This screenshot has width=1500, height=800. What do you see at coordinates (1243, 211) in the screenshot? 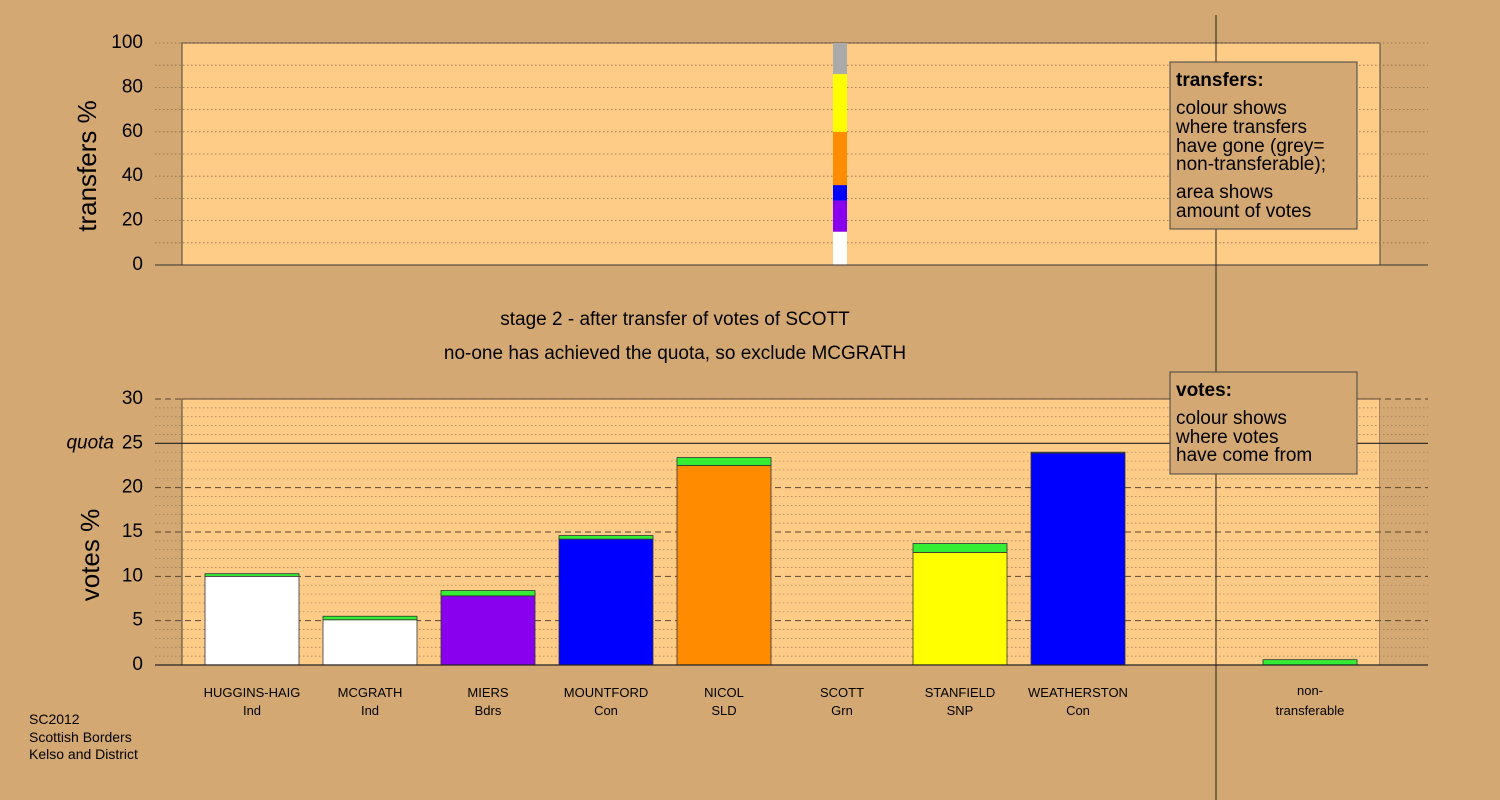
I see `transfers-legend-line: amount of votes` at bounding box center [1243, 211].